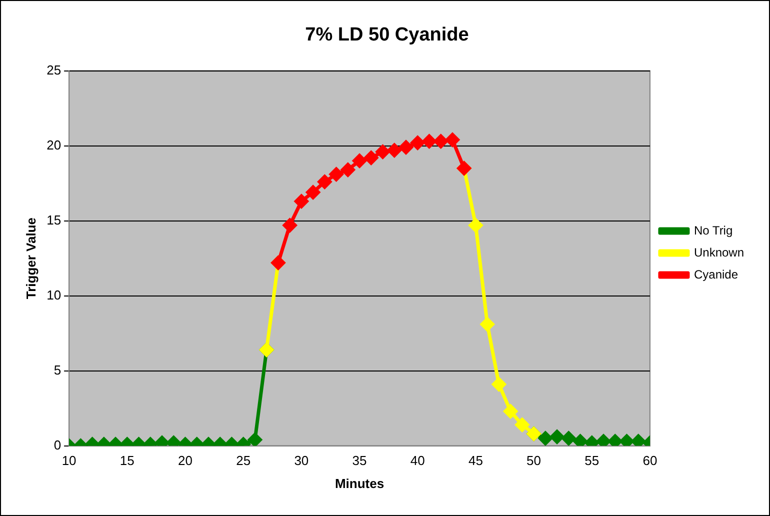 The height and width of the screenshot is (516, 770). I want to click on y-tick-label: 25, so click(54, 70).